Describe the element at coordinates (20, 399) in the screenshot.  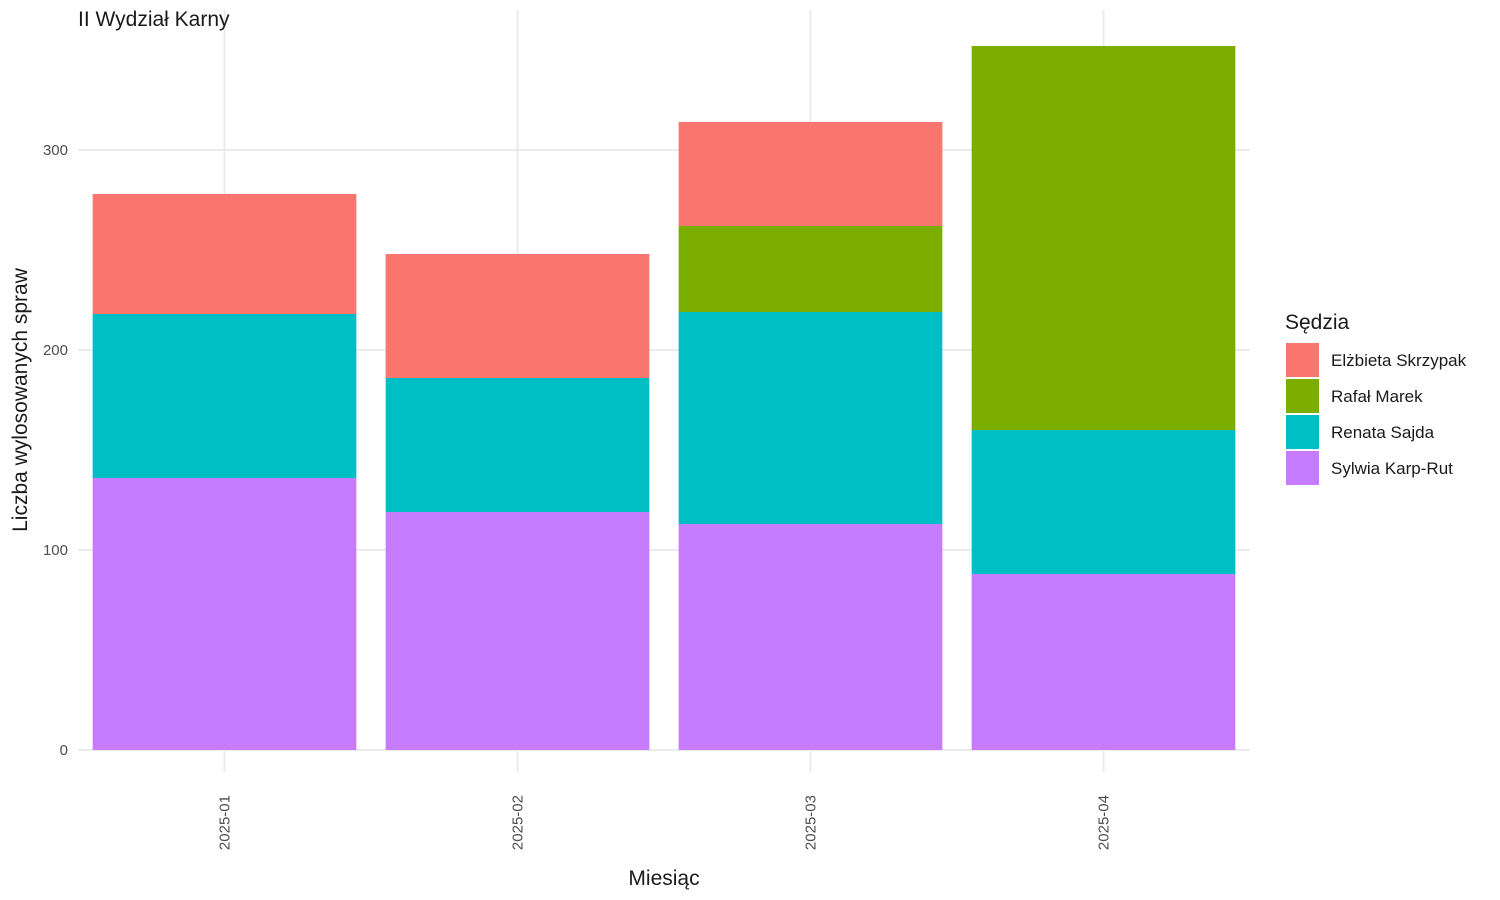
I see `y-axis-title: Liczba wylosowanych spraw` at that location.